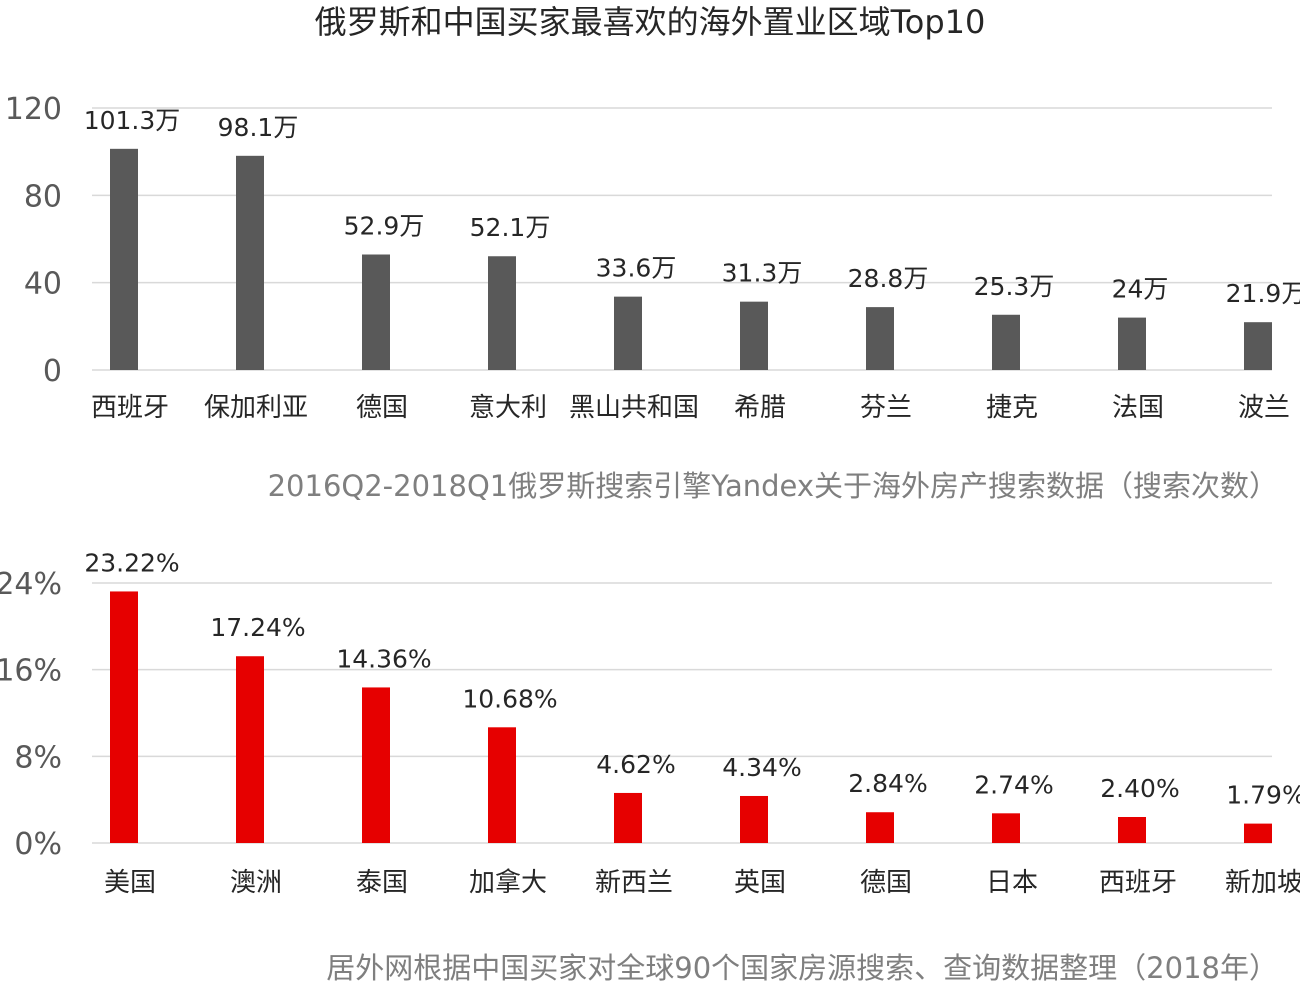  Describe the element at coordinates (1264, 408) in the screenshot. I see `x-tick-label: 波兰` at that location.